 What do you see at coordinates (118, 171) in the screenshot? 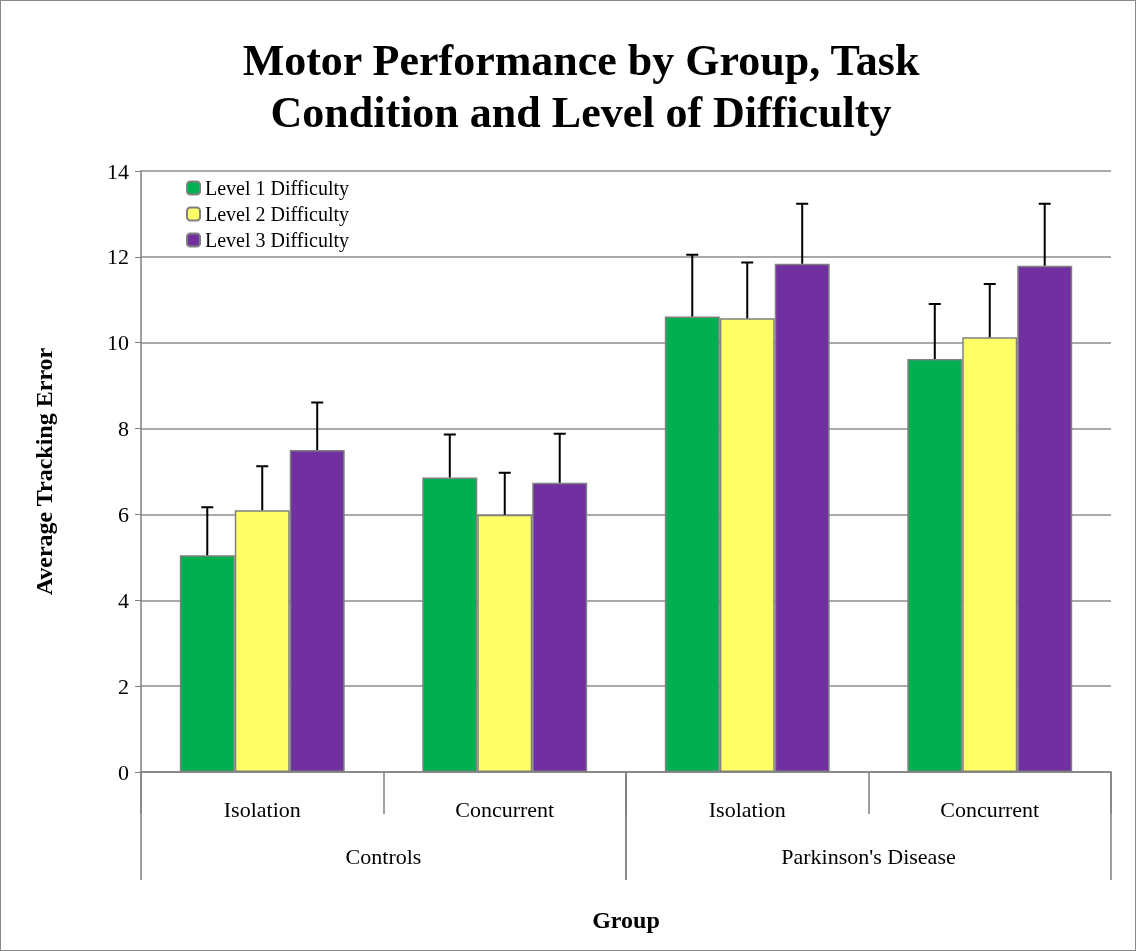
I see `y-tick-label: 14` at bounding box center [118, 171].